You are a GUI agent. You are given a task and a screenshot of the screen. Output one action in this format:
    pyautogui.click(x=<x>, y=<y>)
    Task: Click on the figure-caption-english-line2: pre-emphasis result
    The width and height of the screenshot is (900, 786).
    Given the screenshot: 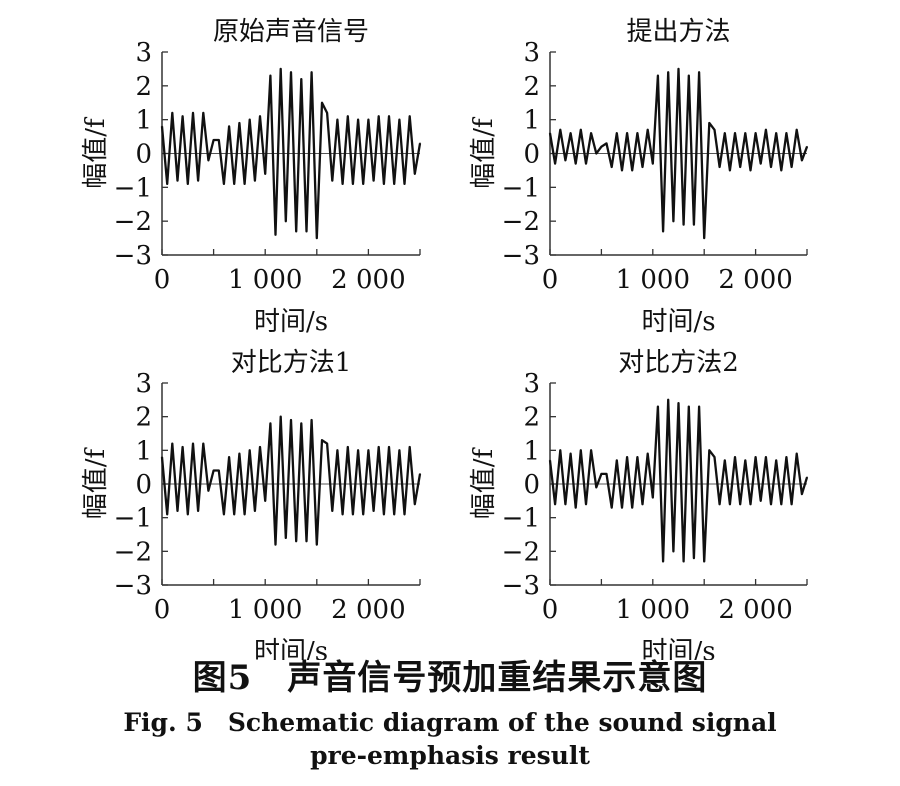 What is the action you would take?
    pyautogui.click(x=450, y=755)
    